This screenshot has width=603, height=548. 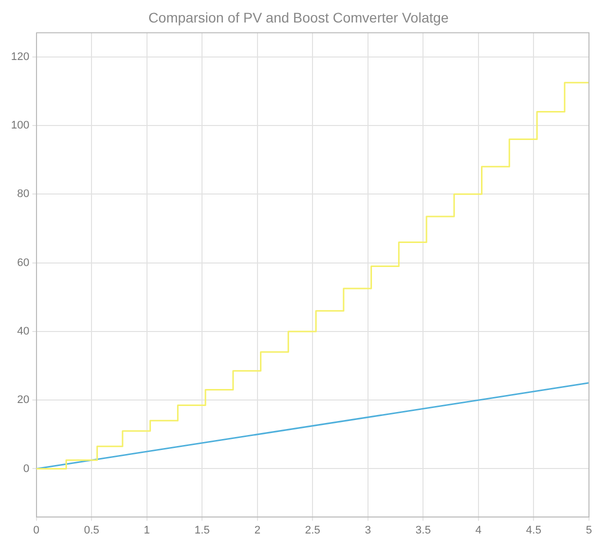 What do you see at coordinates (367, 530) in the screenshot?
I see `x-tick-label: 3` at bounding box center [367, 530].